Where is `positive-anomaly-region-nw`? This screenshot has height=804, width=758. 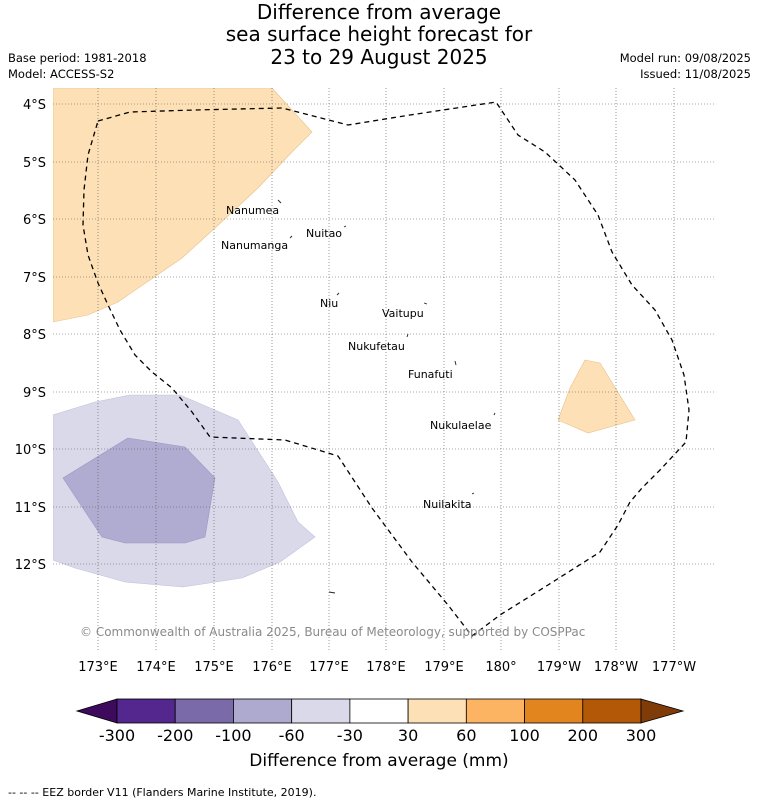
positive-anomaly-region-nw is located at coordinates (183, 205).